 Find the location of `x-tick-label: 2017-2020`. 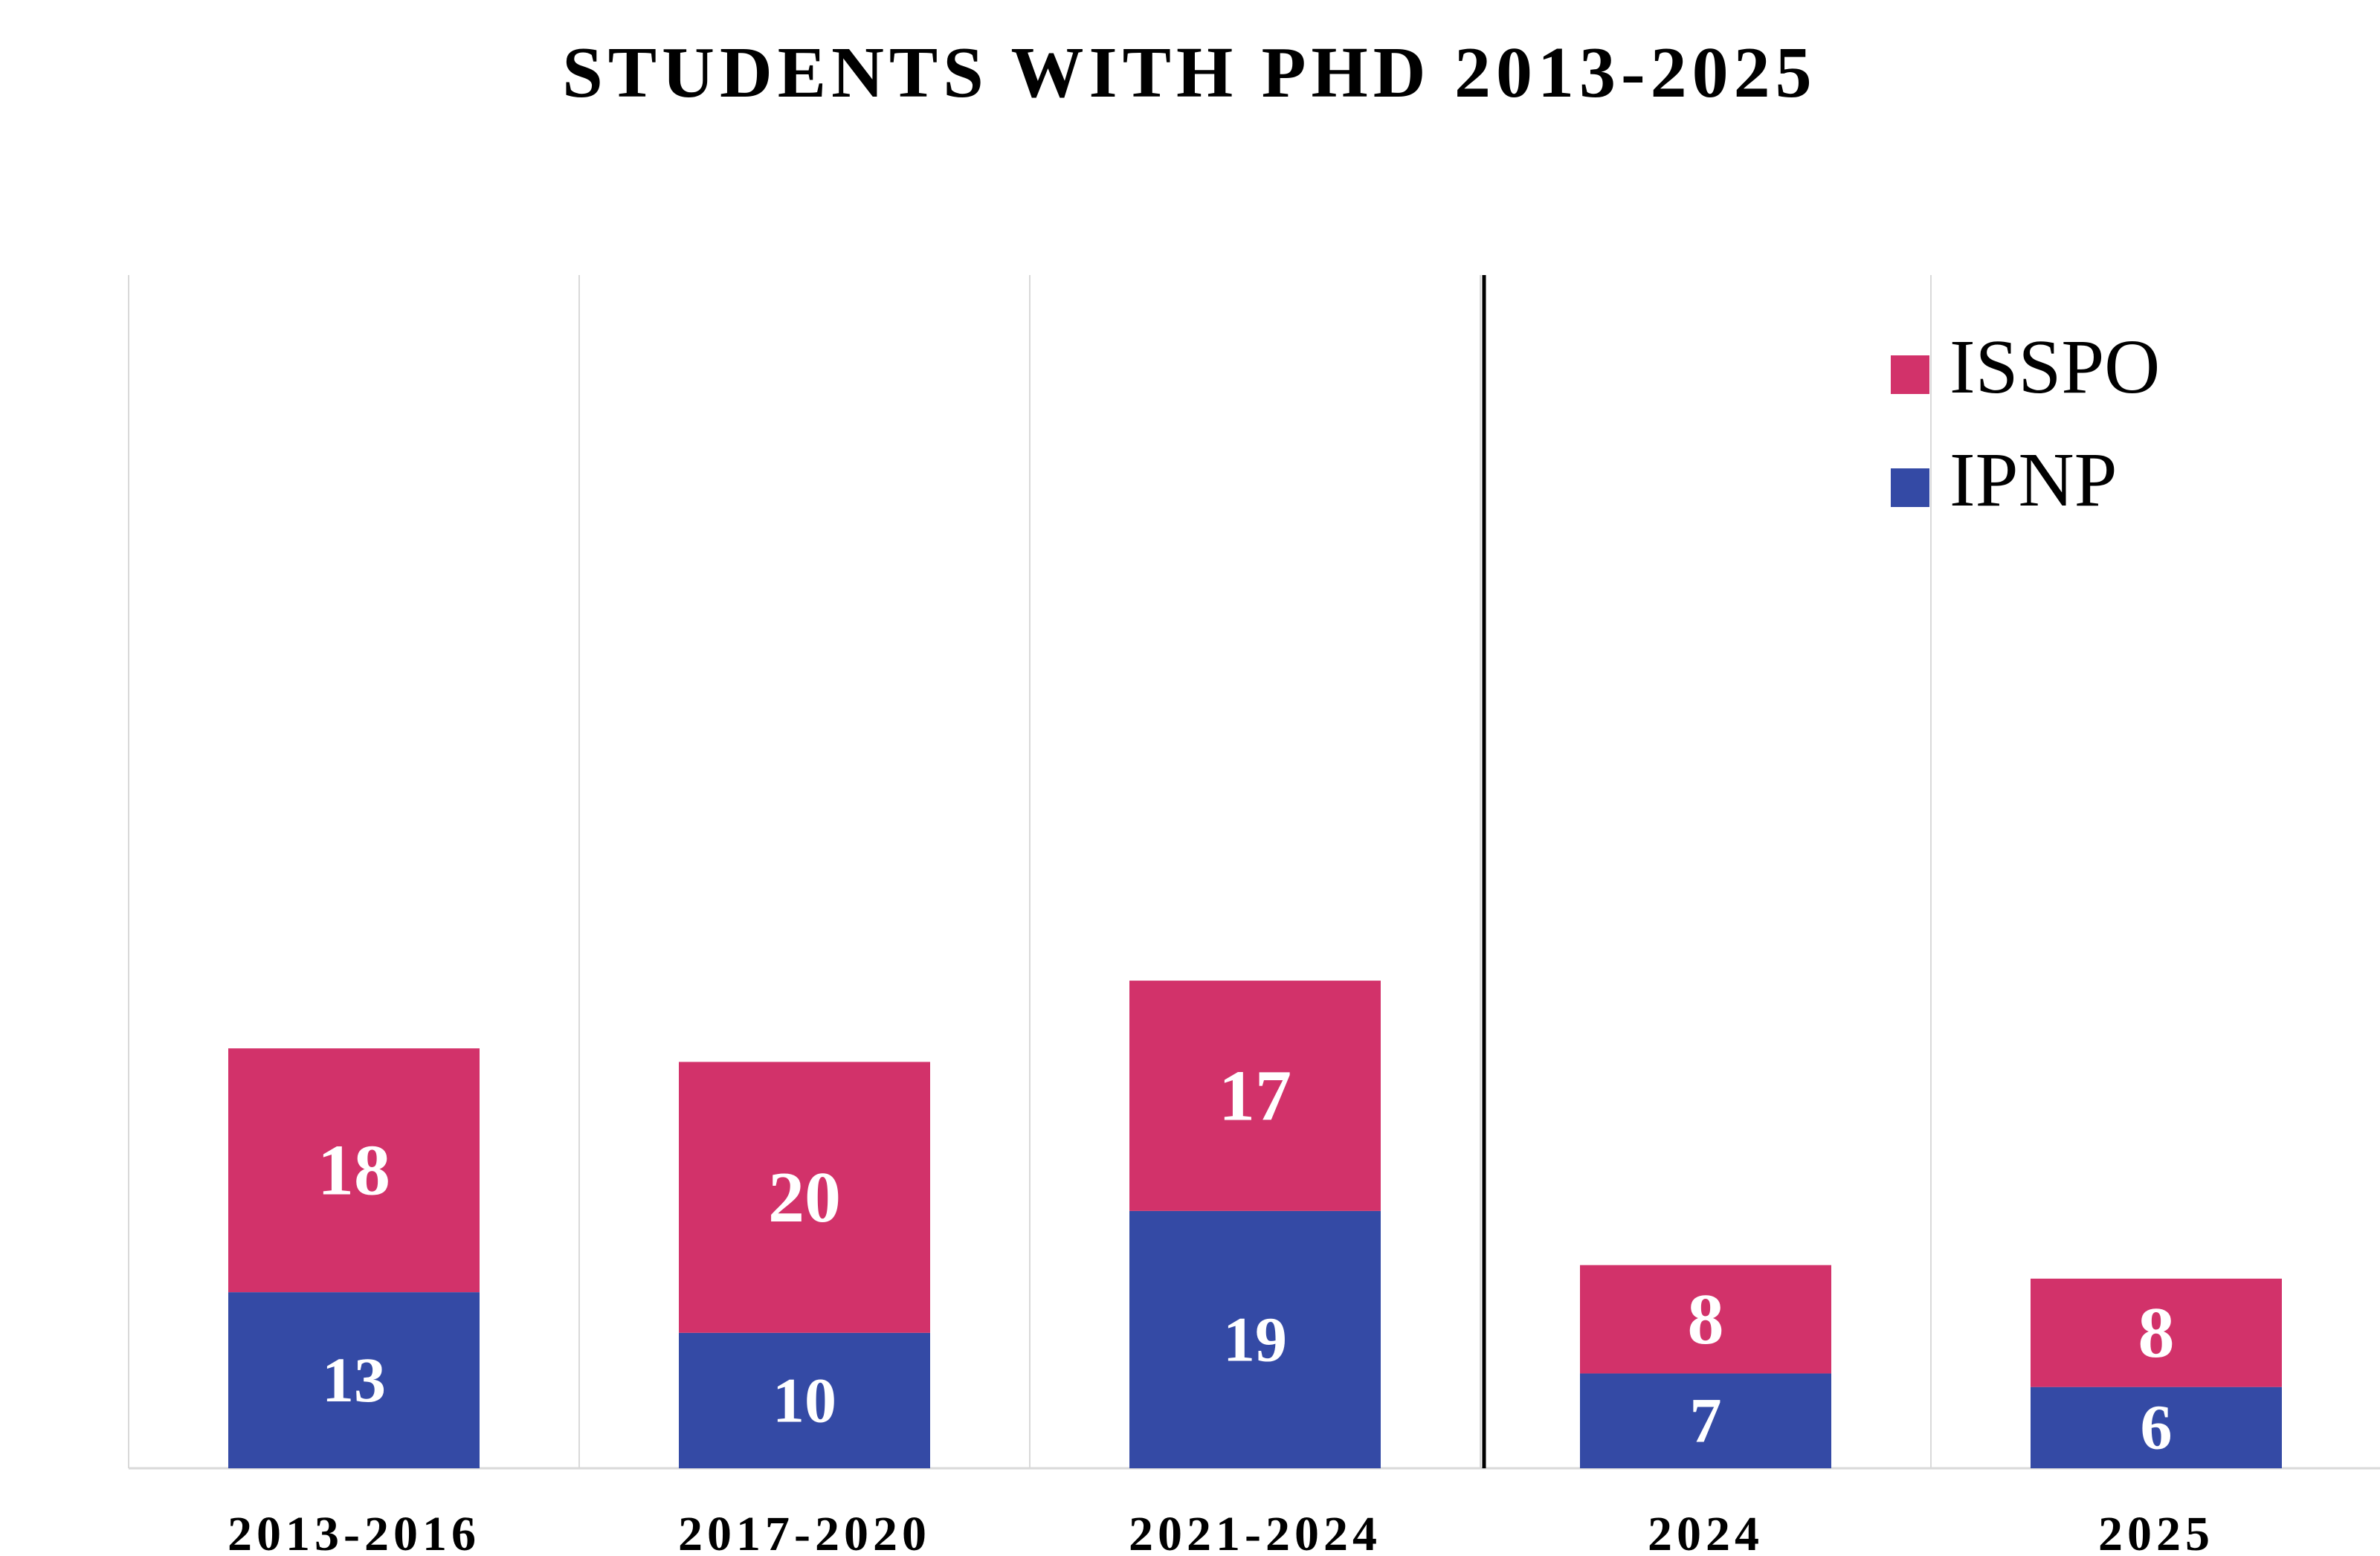

x-tick-label: 2017-2020 is located at coordinates (805, 1531).